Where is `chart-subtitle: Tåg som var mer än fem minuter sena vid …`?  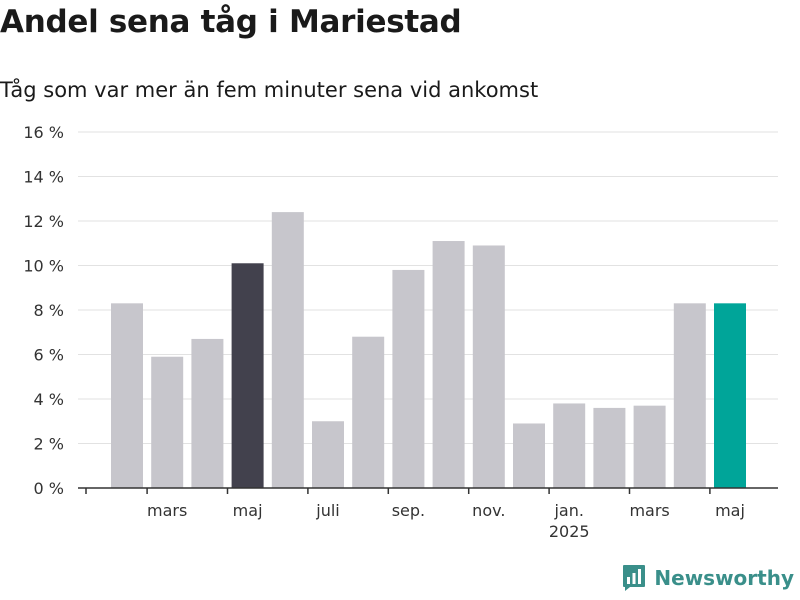
chart-subtitle: Tåg som var mer än fem minuter sena vid … is located at coordinates (269, 90).